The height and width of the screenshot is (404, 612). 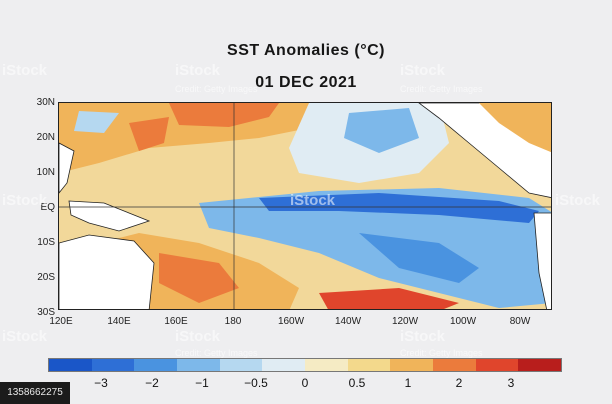 I want to click on land-australia, so click(x=107, y=271).